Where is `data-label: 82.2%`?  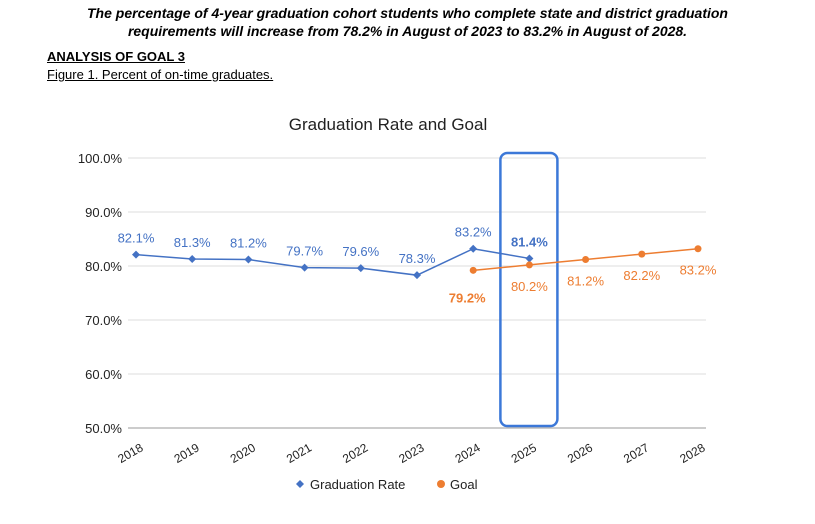 data-label: 82.2% is located at coordinates (641, 275).